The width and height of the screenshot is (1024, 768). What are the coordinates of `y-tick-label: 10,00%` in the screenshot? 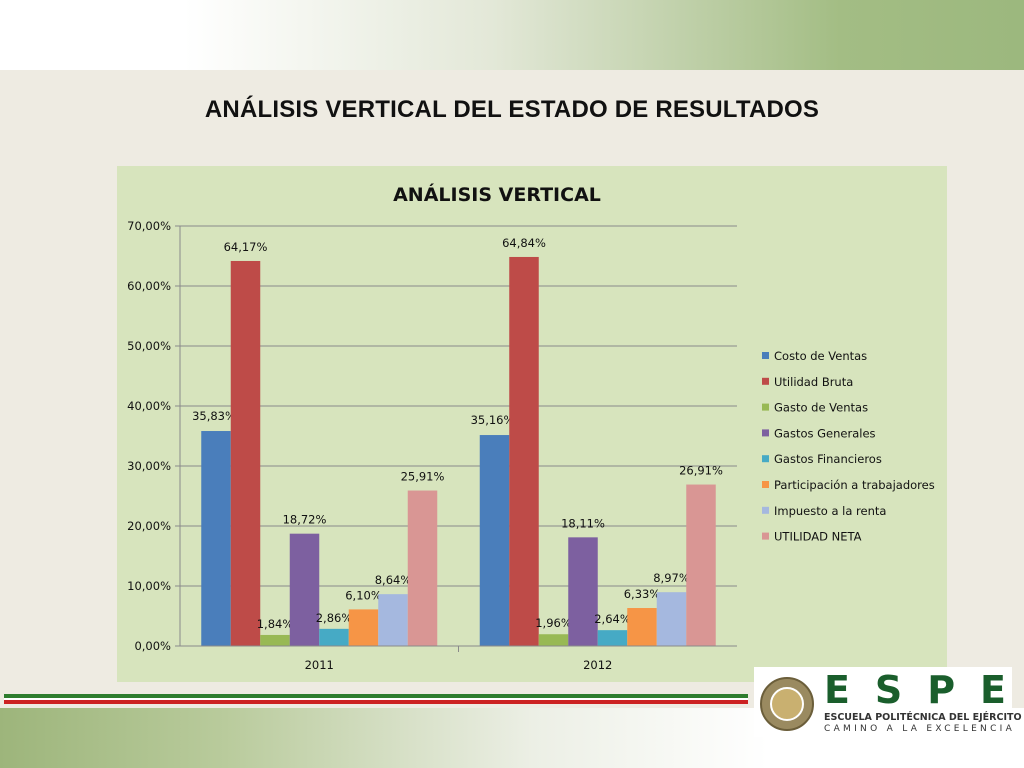 It's located at (149, 586).